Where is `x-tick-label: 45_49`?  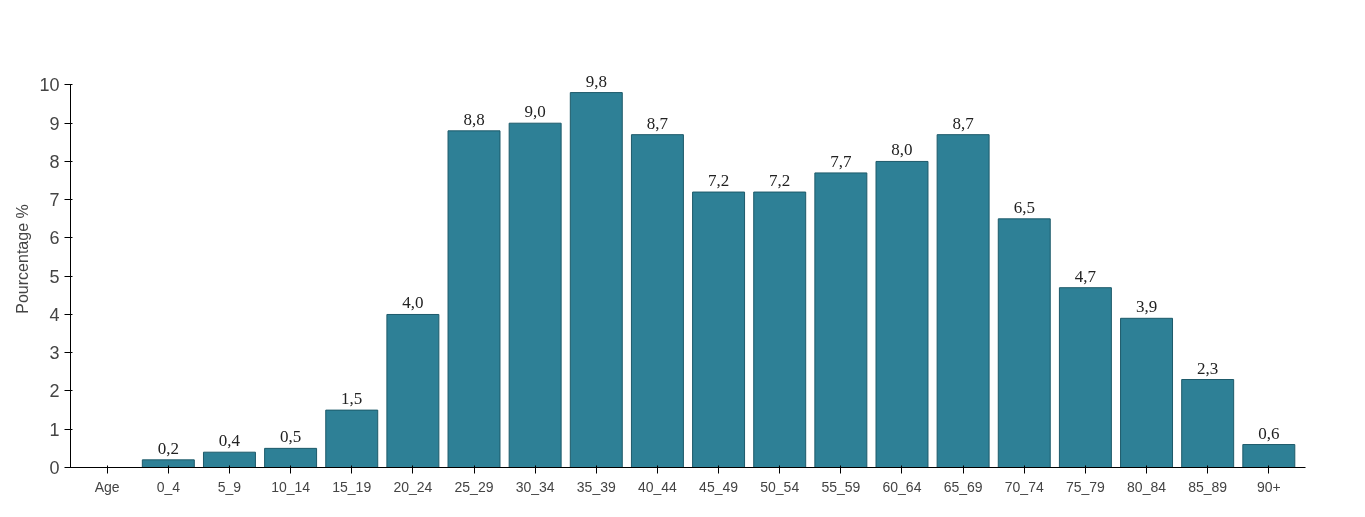
x-tick-label: 45_49 is located at coordinates (719, 486).